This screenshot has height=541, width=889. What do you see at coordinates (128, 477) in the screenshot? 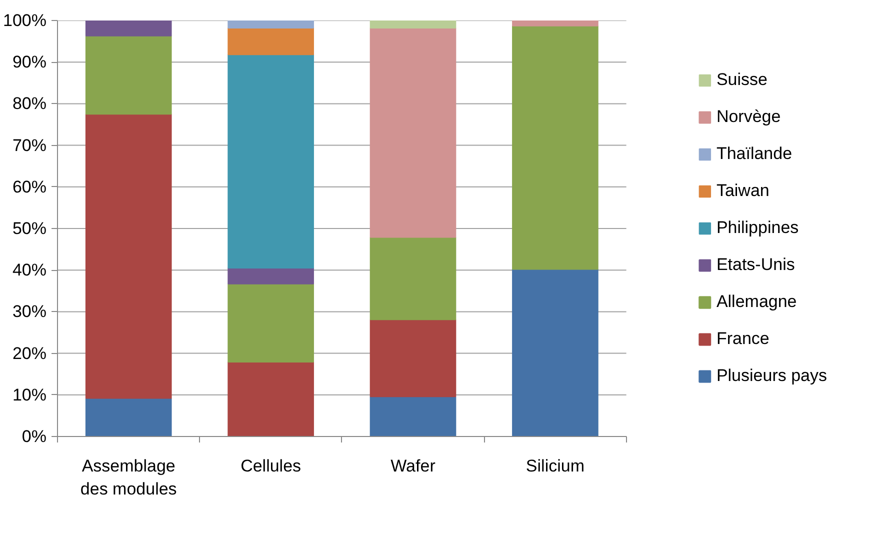
I see `x-tick-label: Assemblage des modules` at bounding box center [128, 477].